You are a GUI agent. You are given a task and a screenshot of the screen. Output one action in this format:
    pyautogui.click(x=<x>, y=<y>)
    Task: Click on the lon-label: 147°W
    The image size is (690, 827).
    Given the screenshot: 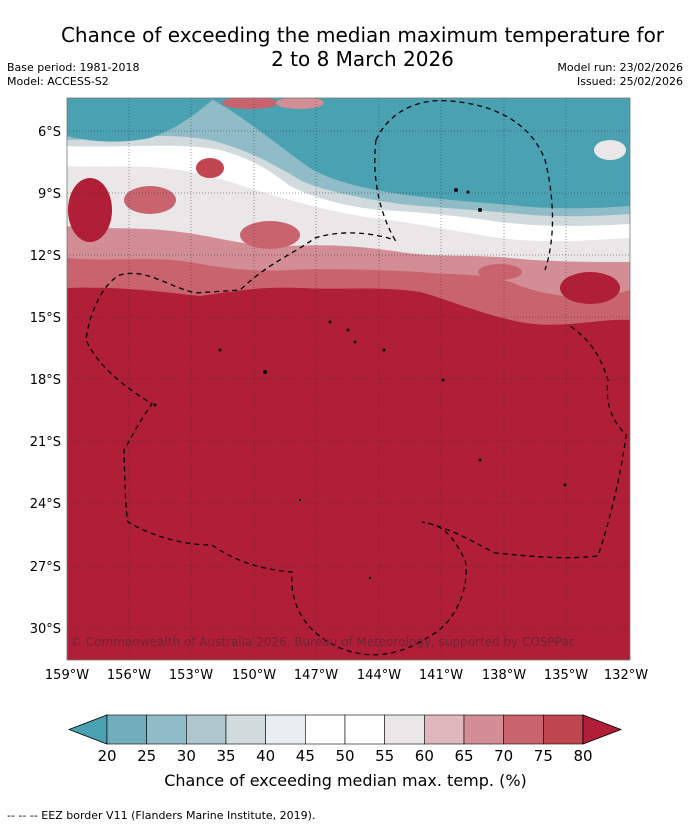 What is the action you would take?
    pyautogui.click(x=316, y=675)
    